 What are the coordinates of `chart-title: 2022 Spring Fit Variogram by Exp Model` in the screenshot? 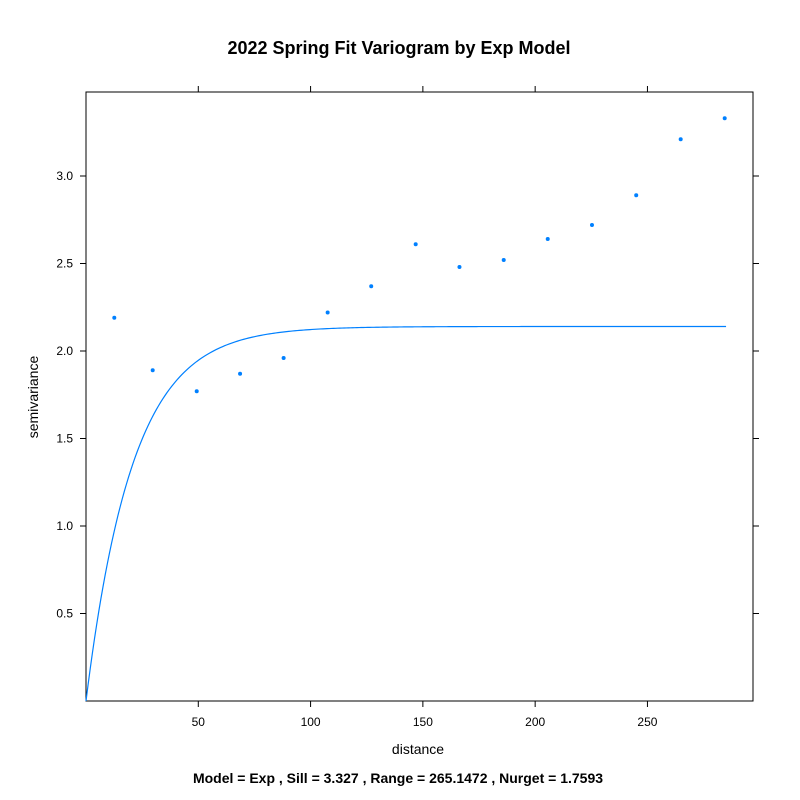 It's located at (398, 48).